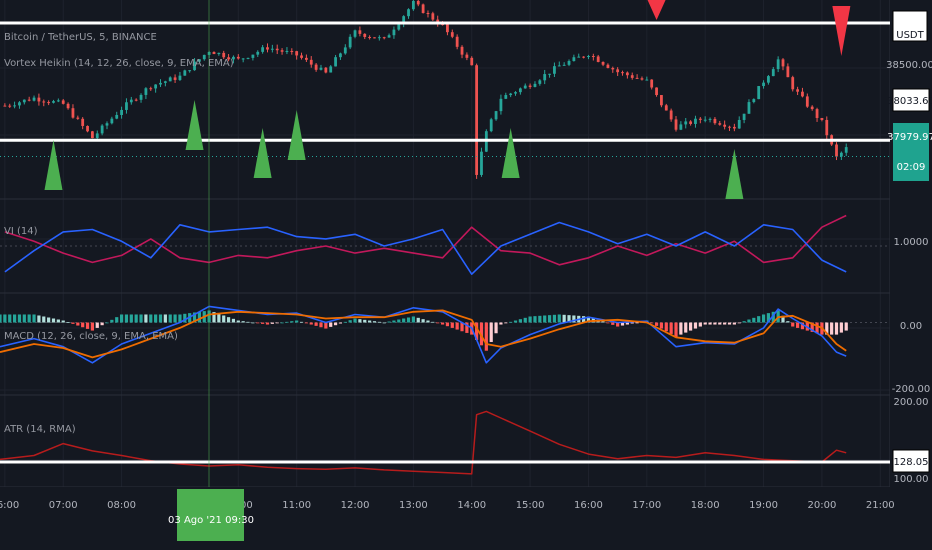 This screenshot has height=550, width=932. What do you see at coordinates (80, 37) in the screenshot?
I see `symbol-title: Bitcoin / TetherUS, 5, BINANCE` at bounding box center [80, 37].